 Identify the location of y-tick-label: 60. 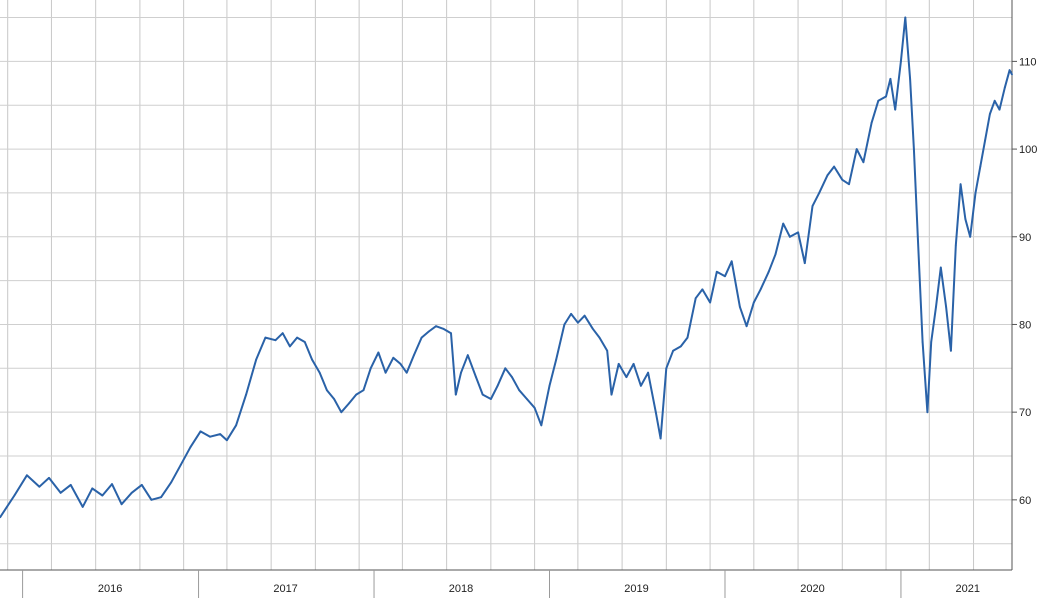
(1025, 501).